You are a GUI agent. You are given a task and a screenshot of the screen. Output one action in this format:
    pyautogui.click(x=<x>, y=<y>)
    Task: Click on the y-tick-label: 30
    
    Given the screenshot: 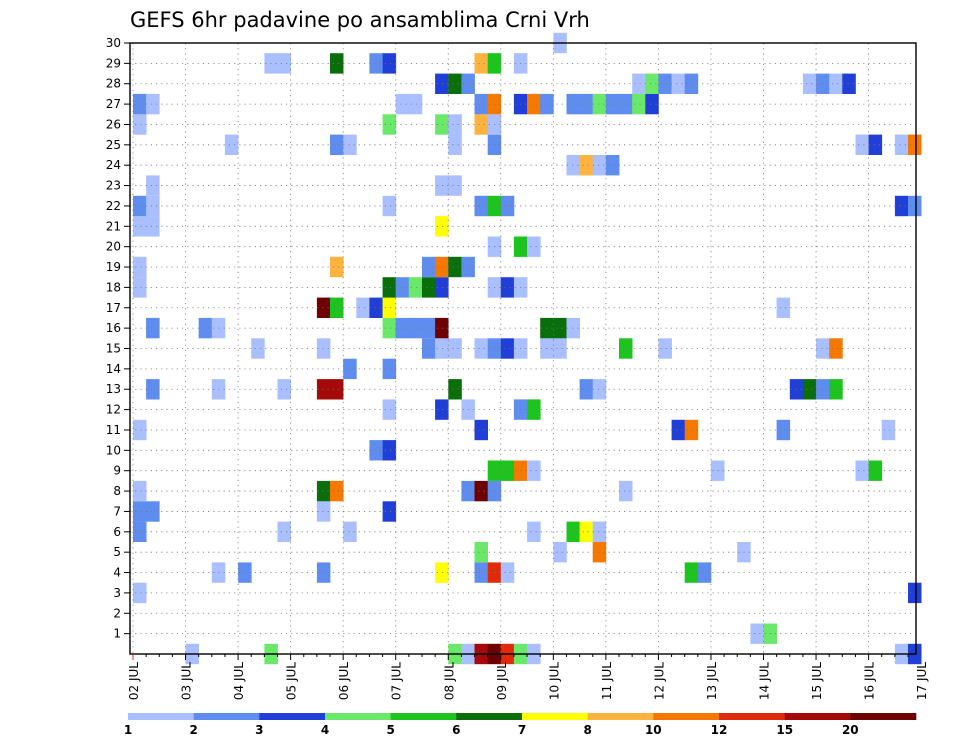 What is the action you would take?
    pyautogui.click(x=113, y=43)
    